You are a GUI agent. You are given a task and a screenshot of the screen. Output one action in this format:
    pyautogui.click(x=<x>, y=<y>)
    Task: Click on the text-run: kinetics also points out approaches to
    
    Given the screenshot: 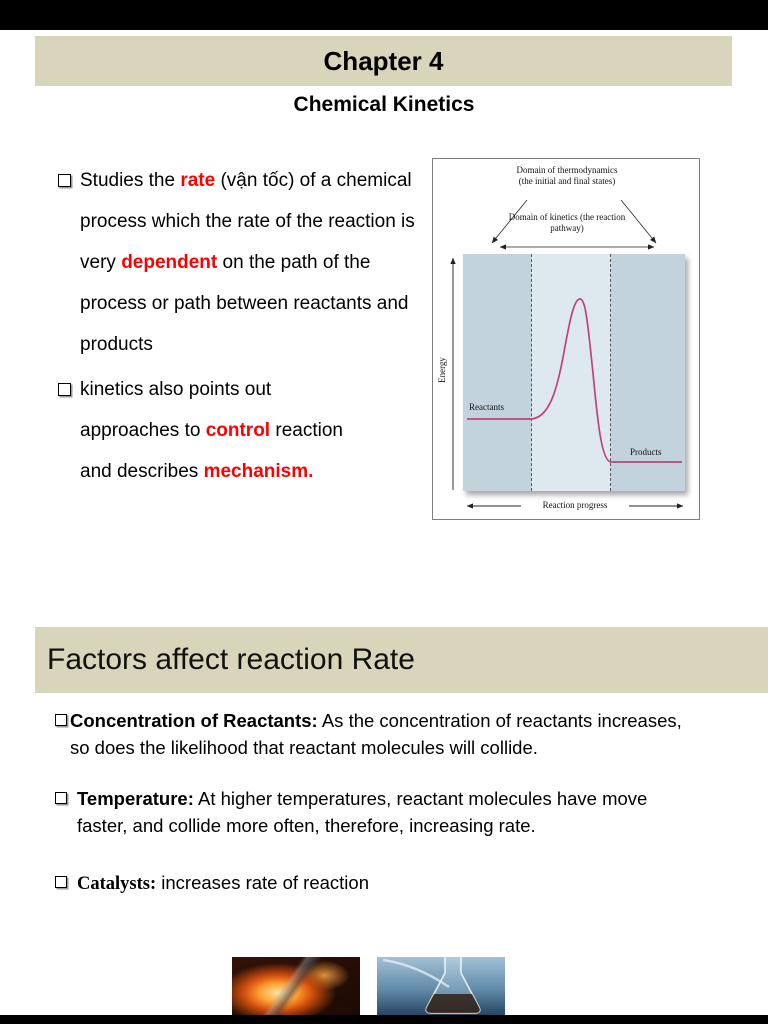 What is the action you would take?
    pyautogui.click(x=176, y=410)
    